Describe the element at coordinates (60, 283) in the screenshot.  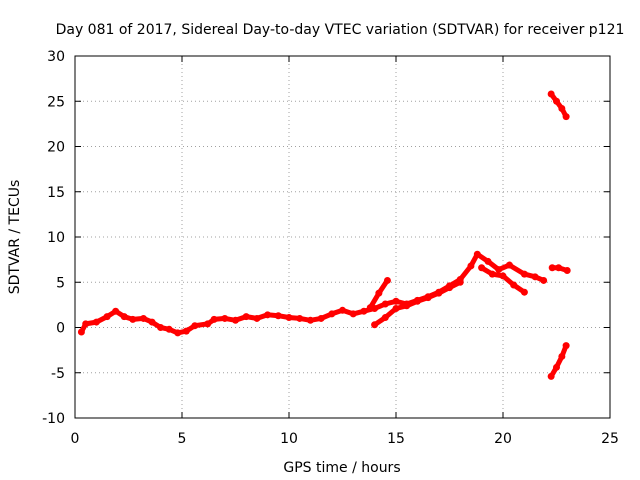
I see `y-tick-label: 5` at that location.